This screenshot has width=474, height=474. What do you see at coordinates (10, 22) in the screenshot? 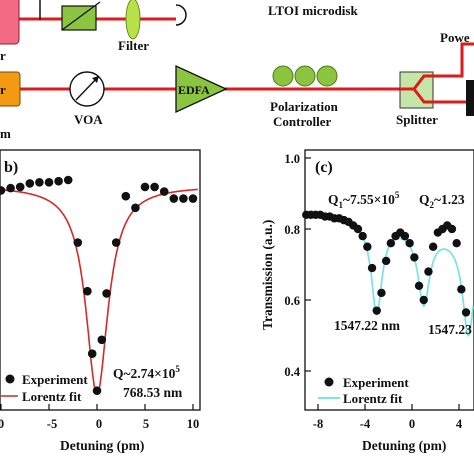
I see `laser-box-pink` at bounding box center [10, 22].